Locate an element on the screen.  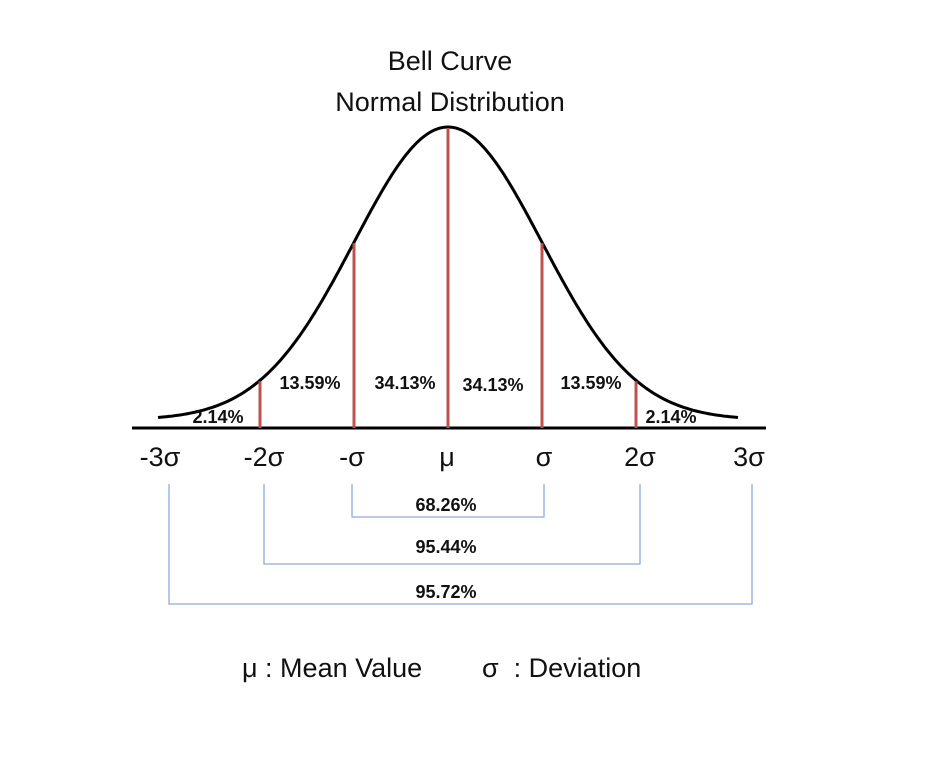
region-label-left-outer: 13.59% is located at coordinates (309, 383).